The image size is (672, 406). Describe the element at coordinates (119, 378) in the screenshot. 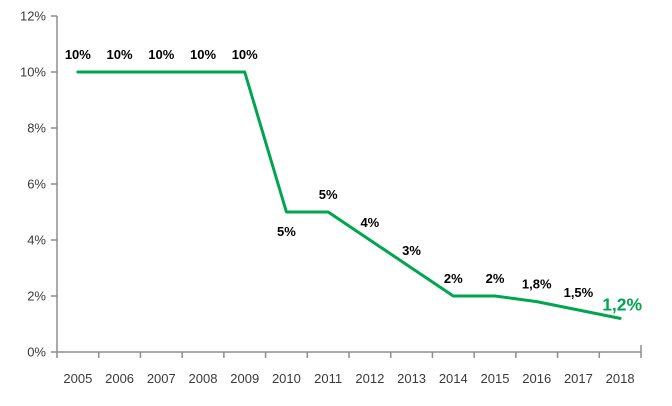

I see `x-tick-label: 2006` at that location.